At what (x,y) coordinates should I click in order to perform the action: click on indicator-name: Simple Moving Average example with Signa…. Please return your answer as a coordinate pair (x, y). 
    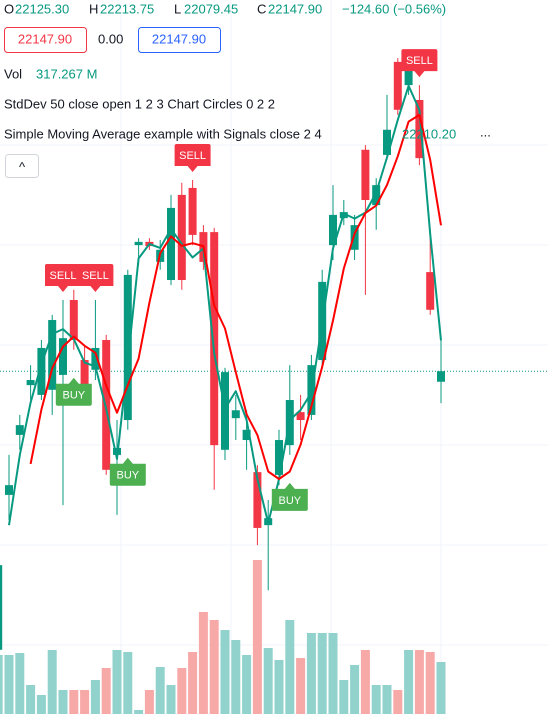
    Looking at the image, I should click on (163, 133).